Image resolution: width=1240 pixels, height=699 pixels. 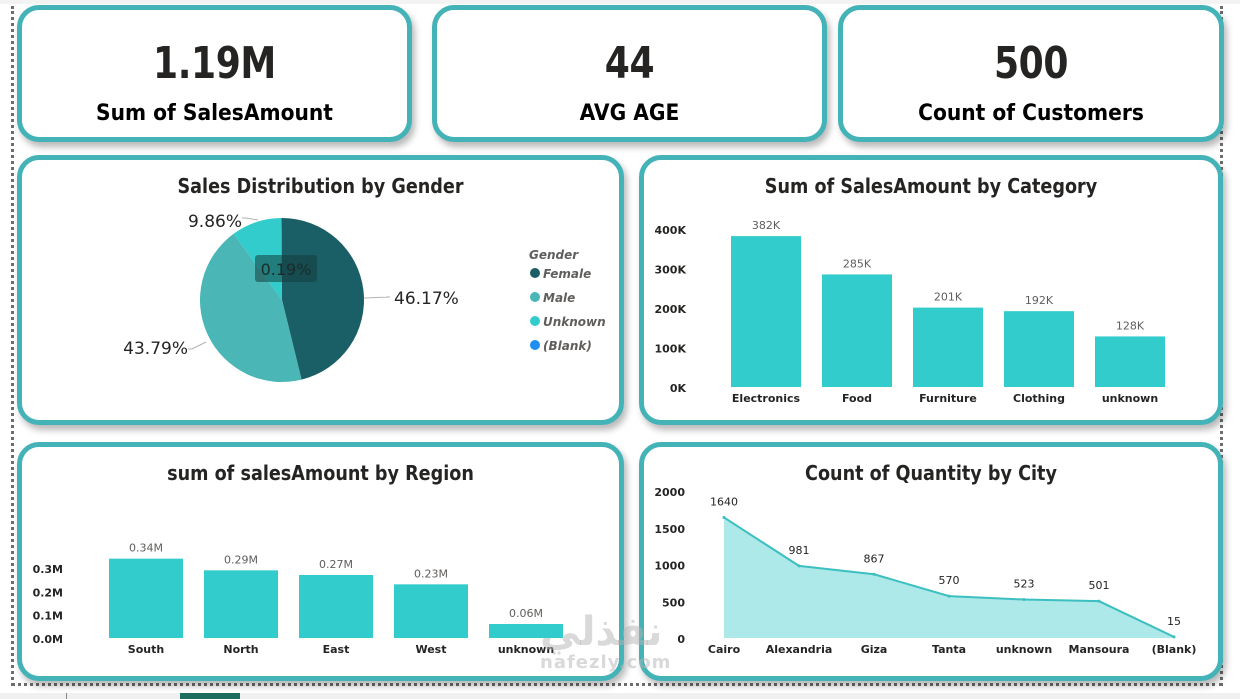 I want to click on kpi-card-sales: 1.19M Sum of SalesAmount, so click(x=214, y=73).